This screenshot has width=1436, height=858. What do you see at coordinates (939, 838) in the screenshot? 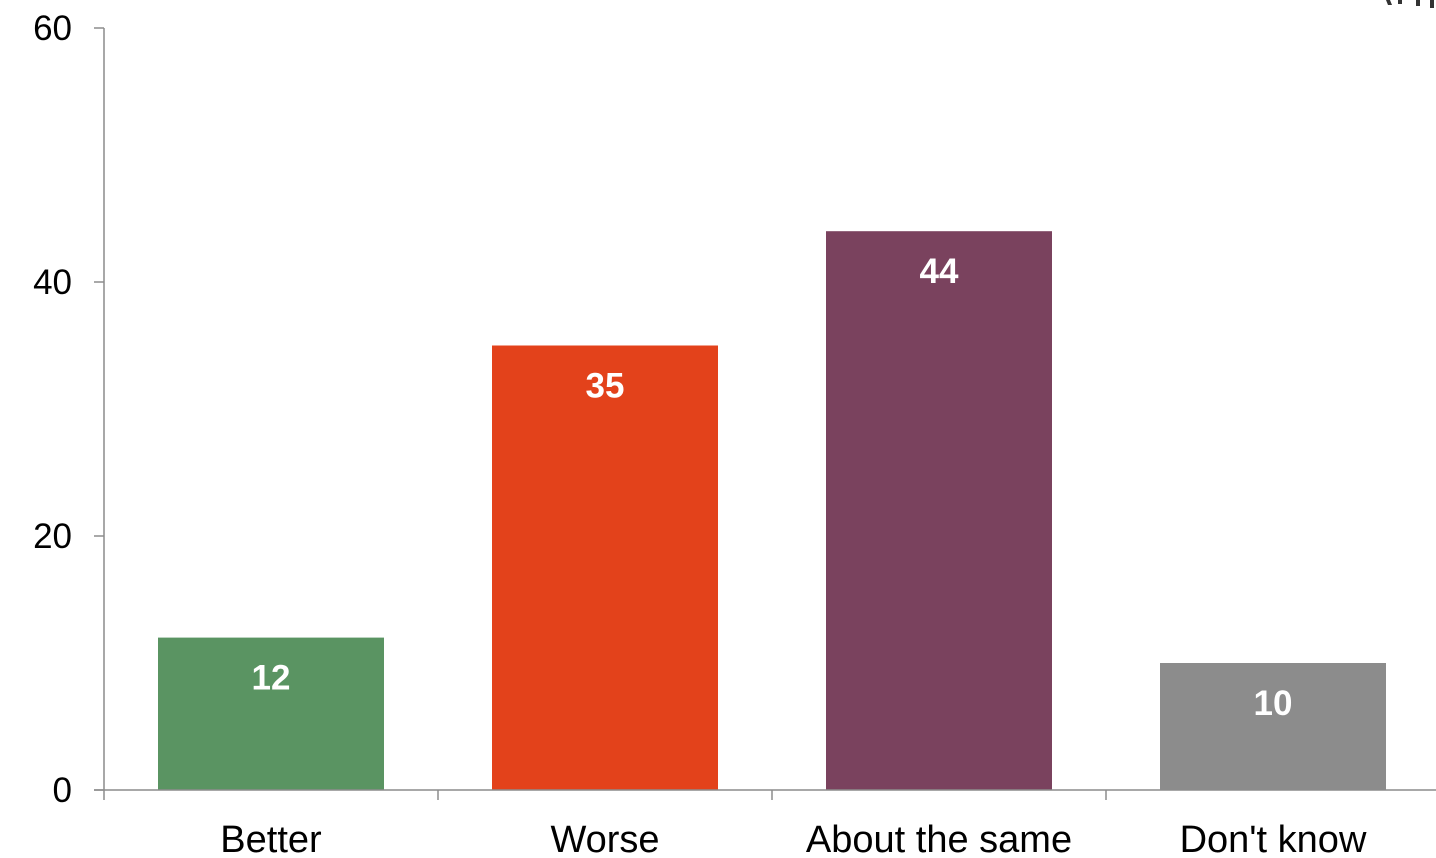
I see `category-label: About the same` at bounding box center [939, 838].